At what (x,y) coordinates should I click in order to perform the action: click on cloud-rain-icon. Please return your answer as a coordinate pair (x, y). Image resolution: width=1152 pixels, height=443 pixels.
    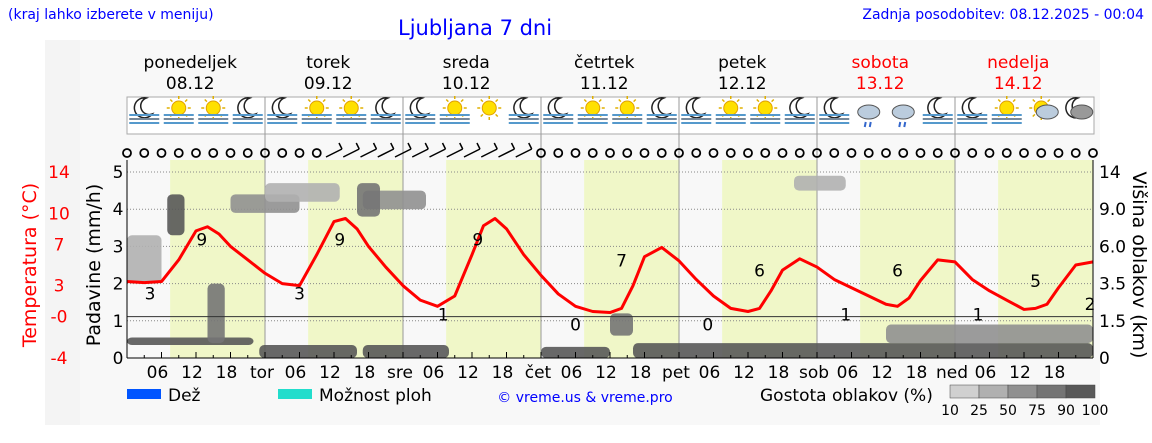
    Looking at the image, I should click on (903, 116).